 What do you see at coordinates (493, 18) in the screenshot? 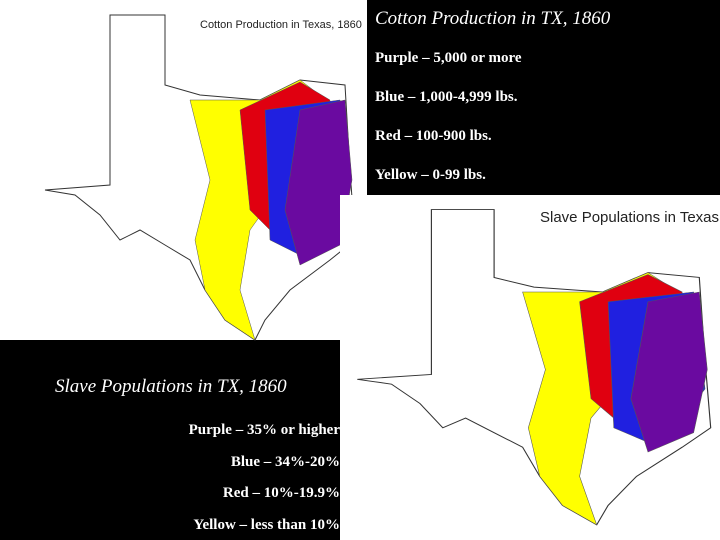
I see `cotton-caption-title: Cotton Production in TX, 1860` at bounding box center [493, 18].